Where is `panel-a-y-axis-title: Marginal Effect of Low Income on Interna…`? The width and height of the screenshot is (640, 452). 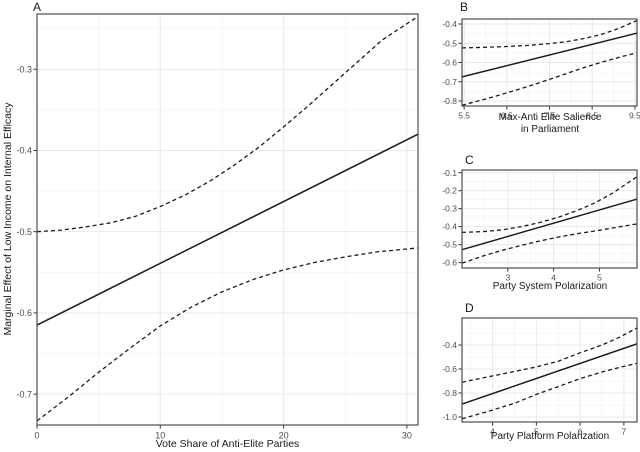 panel-a-y-axis-title: Marginal Effect of Low Income on Interna… is located at coordinates (8, 219).